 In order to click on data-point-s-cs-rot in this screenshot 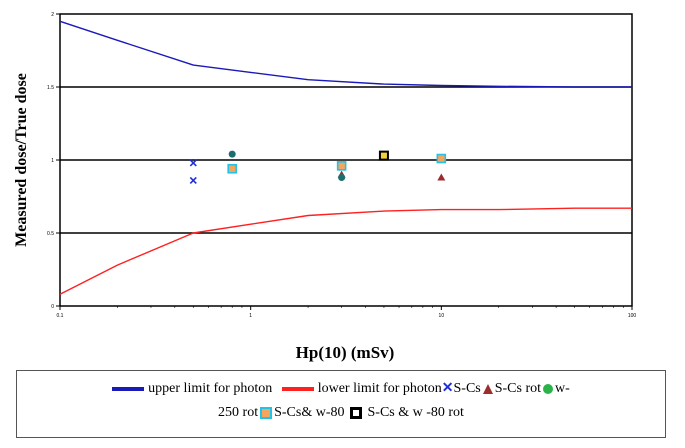, I will do `click(441, 177)`.